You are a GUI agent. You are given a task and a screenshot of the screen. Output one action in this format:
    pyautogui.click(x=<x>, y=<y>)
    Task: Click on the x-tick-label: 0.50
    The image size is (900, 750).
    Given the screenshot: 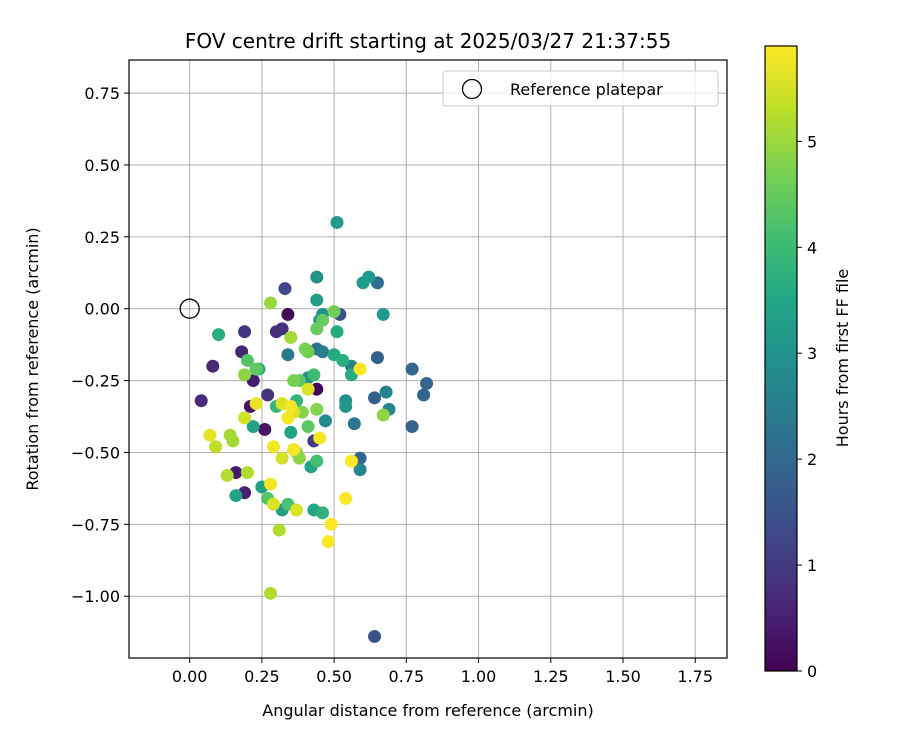 What is the action you would take?
    pyautogui.click(x=334, y=676)
    